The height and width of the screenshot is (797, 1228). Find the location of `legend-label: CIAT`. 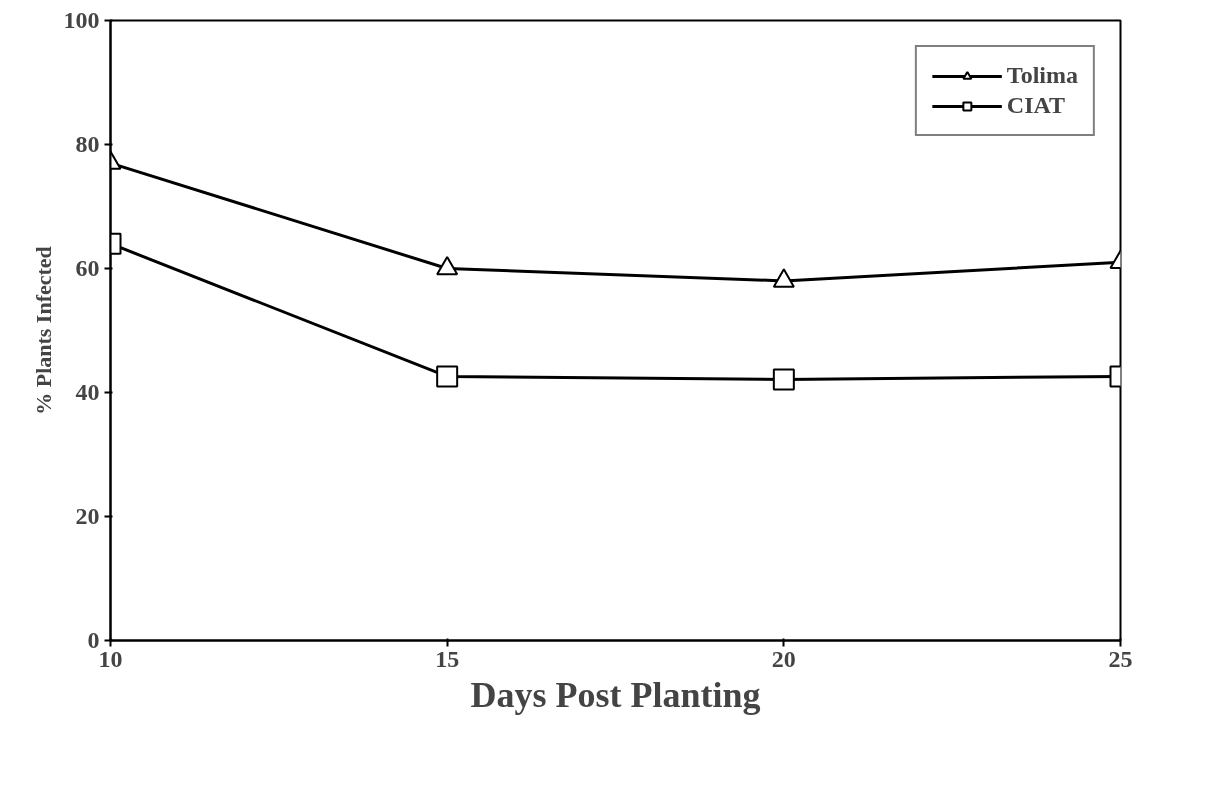

legend-label: CIAT is located at coordinates (1036, 105).